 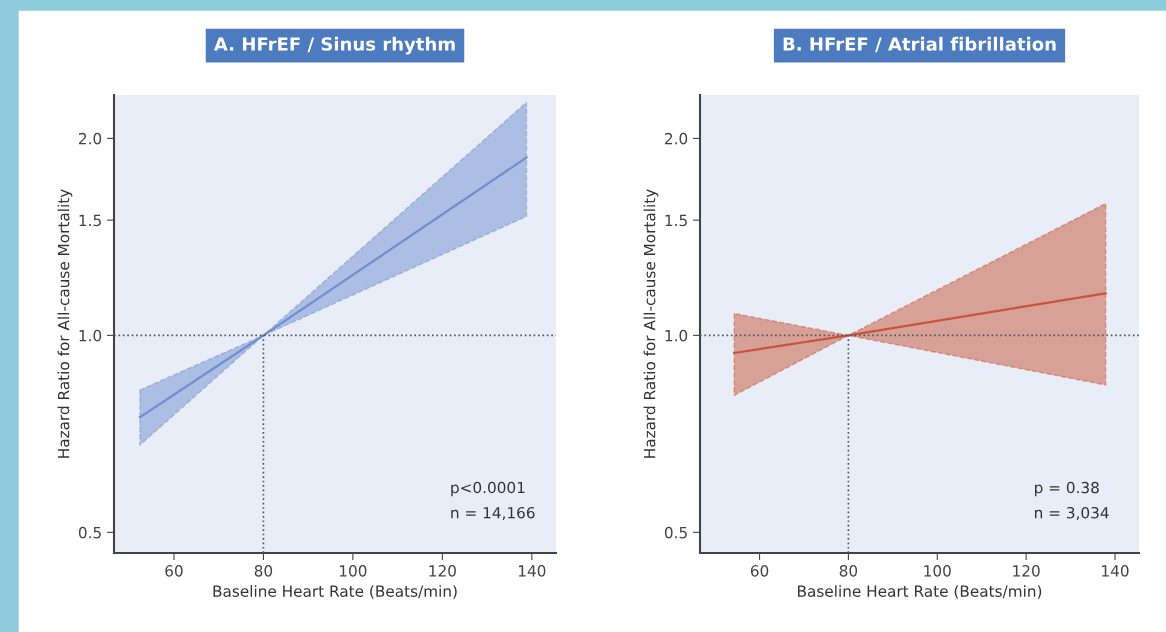 What do you see at coordinates (488, 489) in the screenshot?
I see `annotation: p<0.0001` at bounding box center [488, 489].